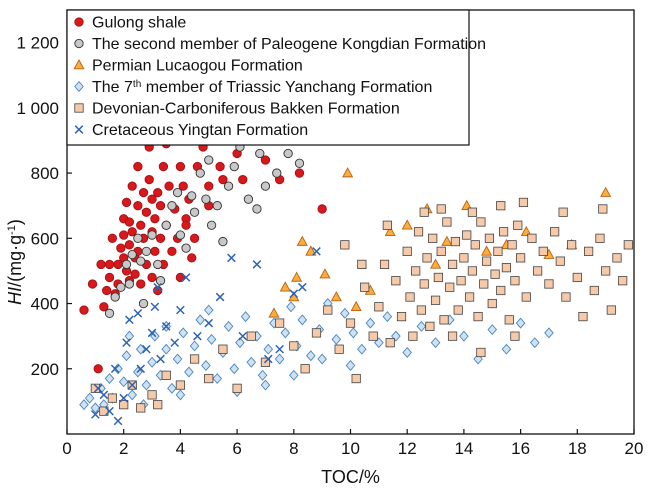  What do you see at coordinates (37, 108) in the screenshot?
I see `y-tick-label: 1 000` at bounding box center [37, 108].